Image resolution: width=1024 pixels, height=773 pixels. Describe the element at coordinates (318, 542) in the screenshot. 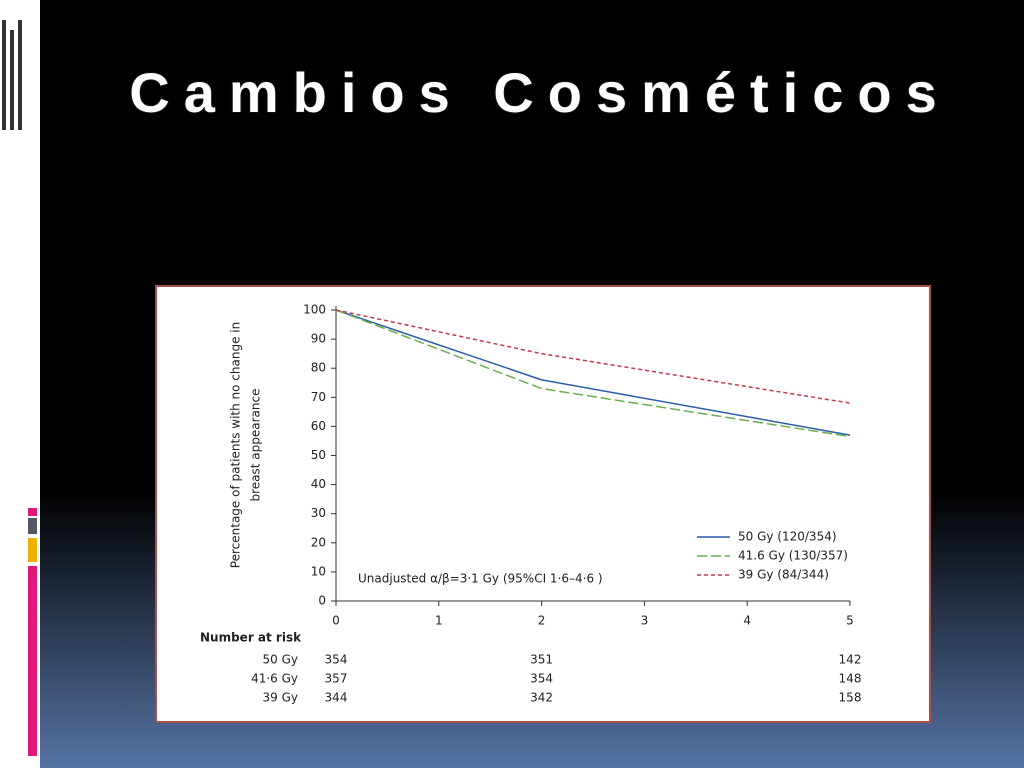

I see `y-tick-label: 20` at that location.